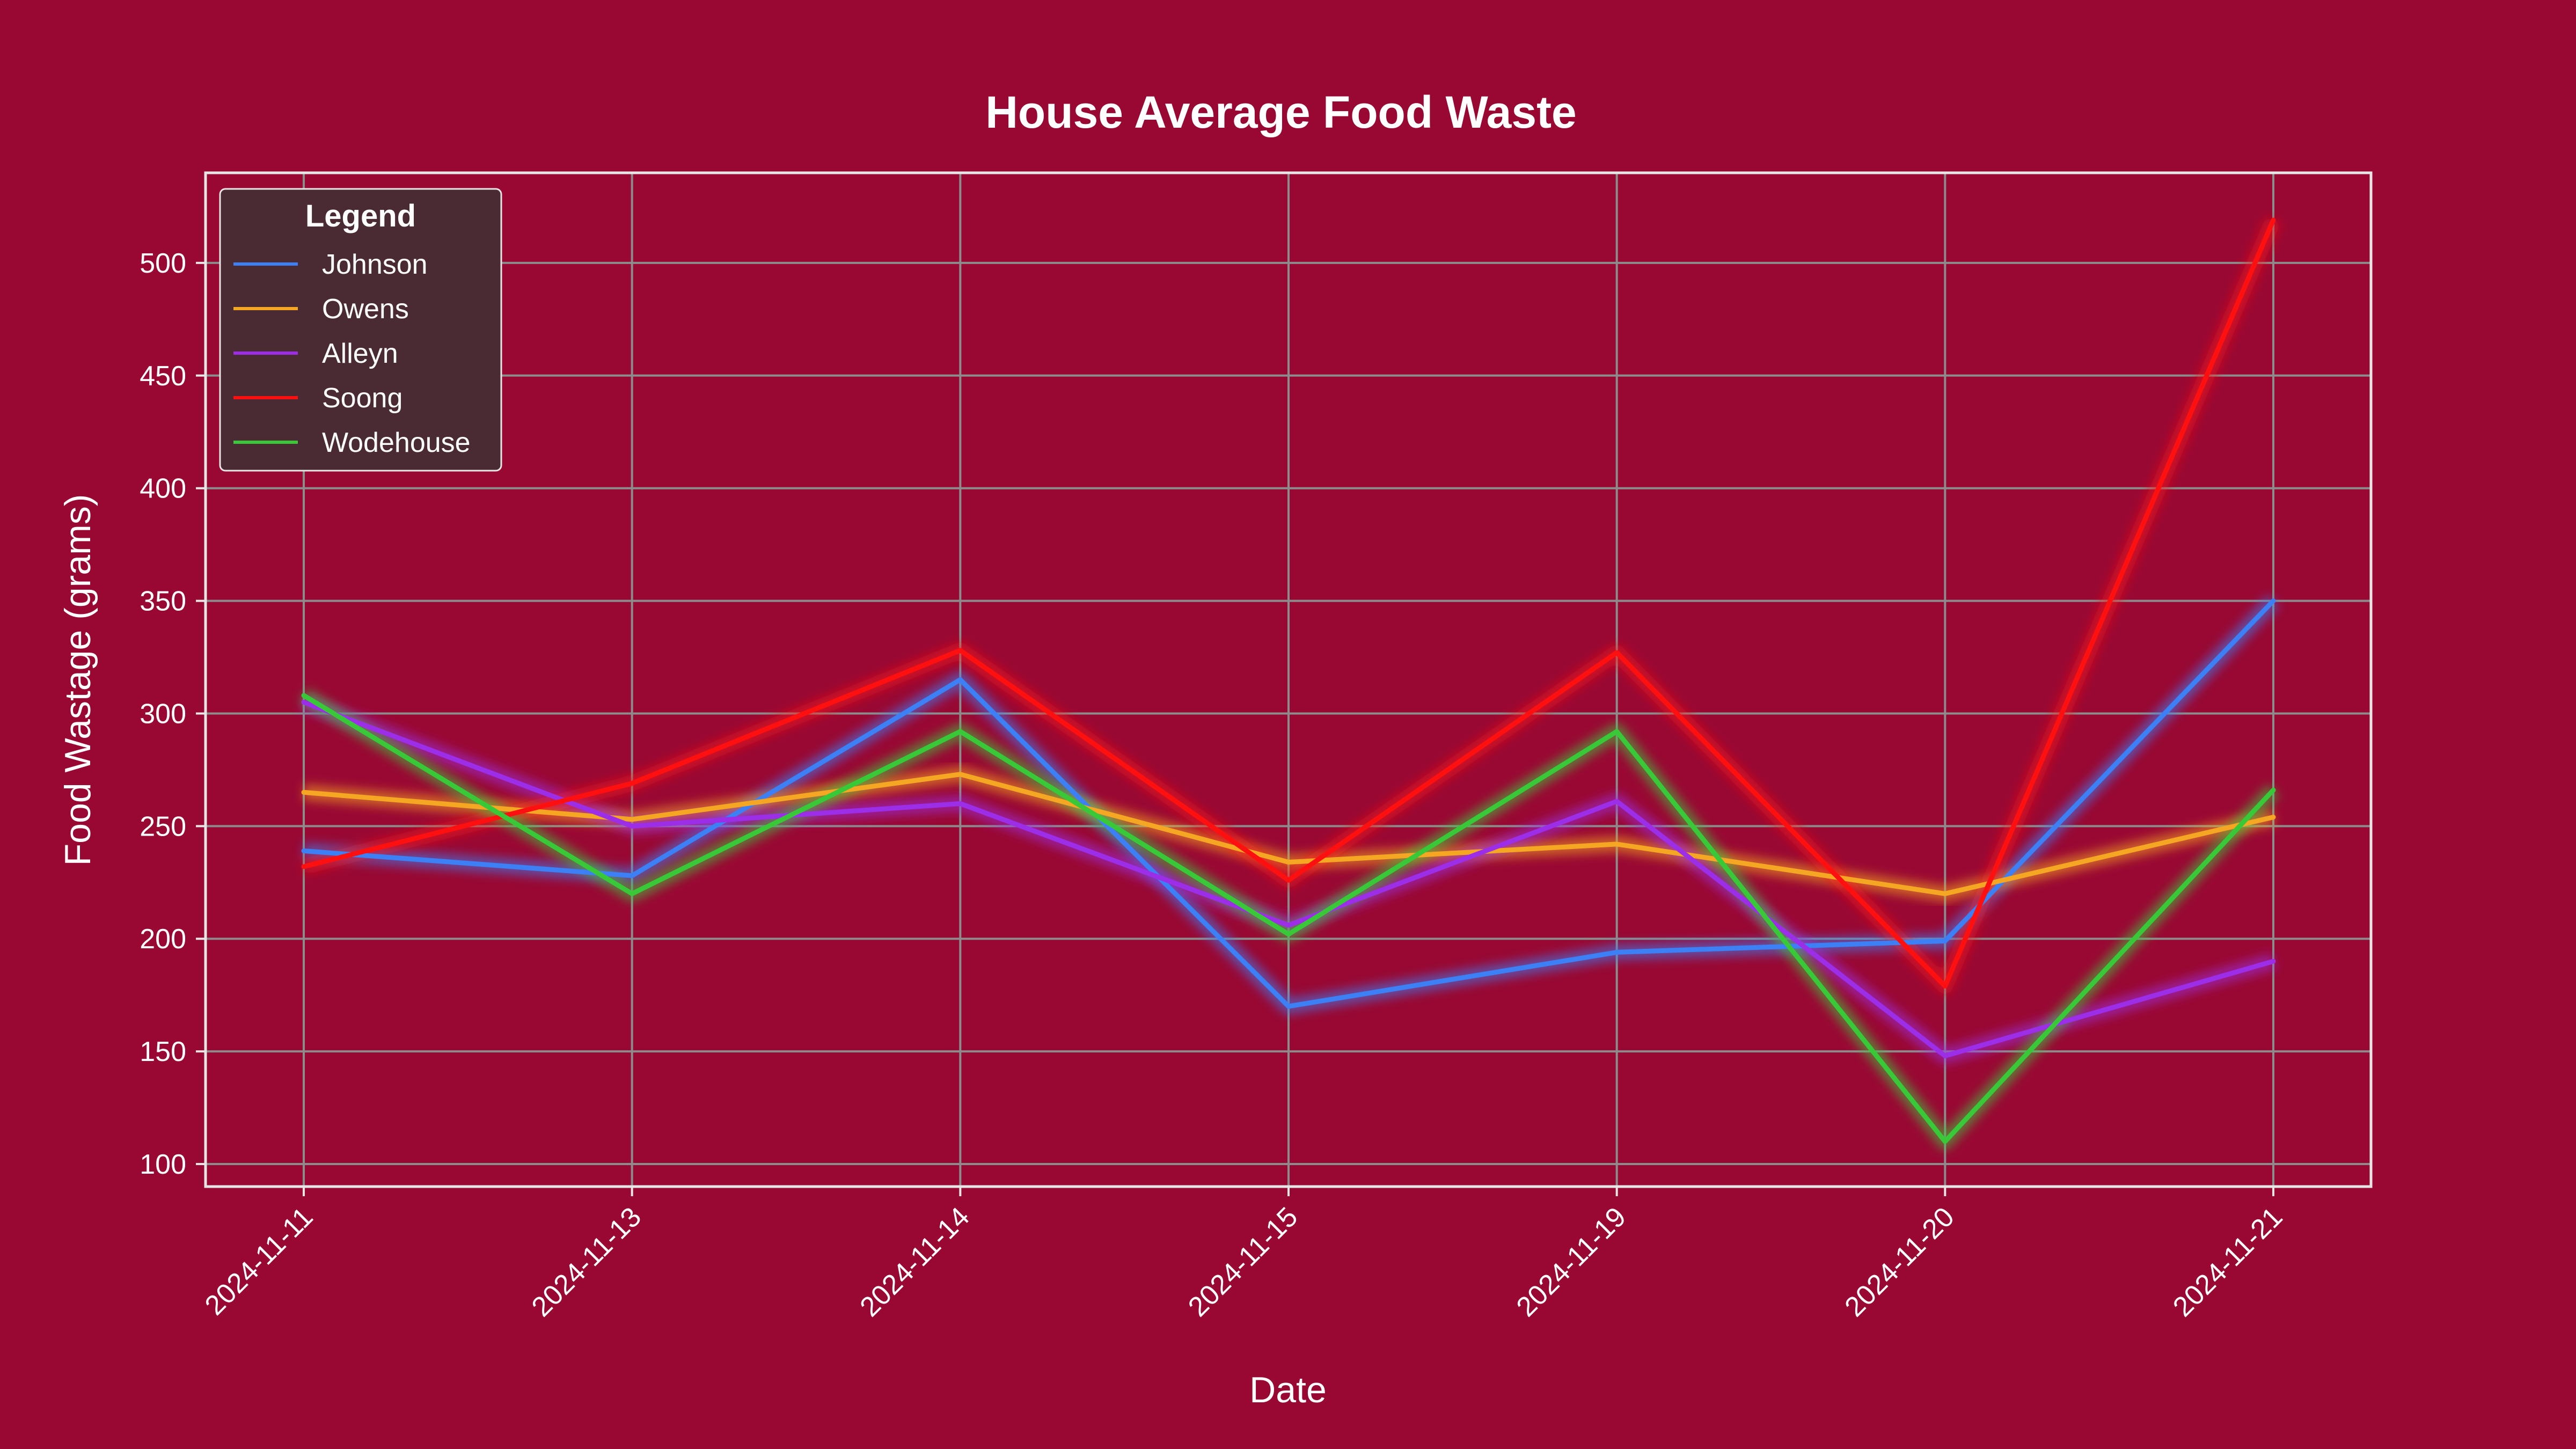 Image resolution: width=2576 pixels, height=1449 pixels. I want to click on y-tick-label: 200, so click(163, 939).